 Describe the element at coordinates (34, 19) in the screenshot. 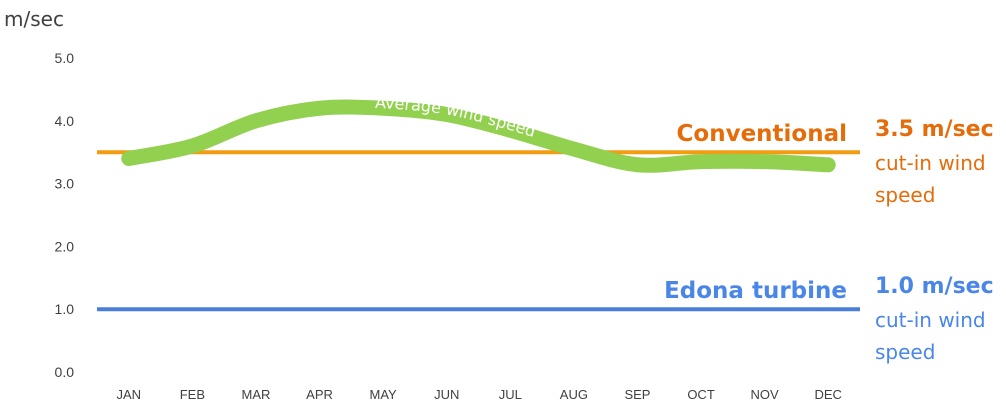

I see `y-axis-unit-label: m/sec` at that location.